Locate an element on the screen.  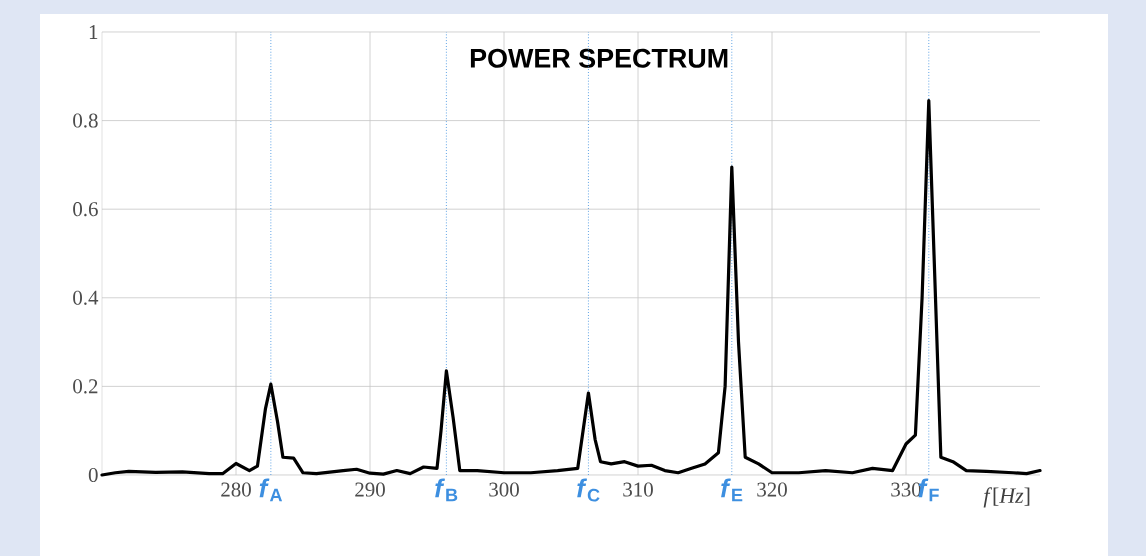
y-tick-label: 0.8 is located at coordinates (85, 120).